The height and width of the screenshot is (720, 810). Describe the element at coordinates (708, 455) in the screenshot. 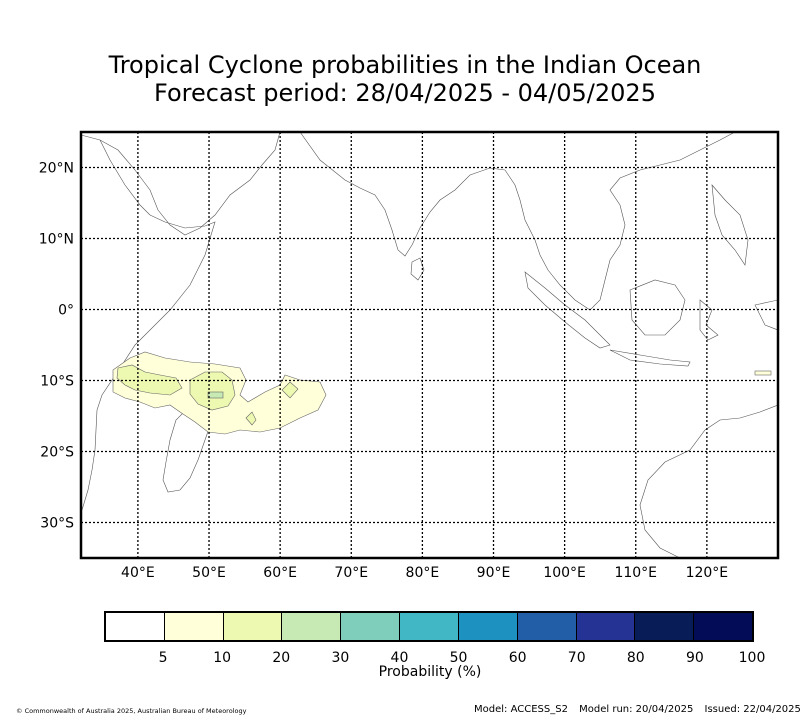

I see `coastline-australia` at that location.